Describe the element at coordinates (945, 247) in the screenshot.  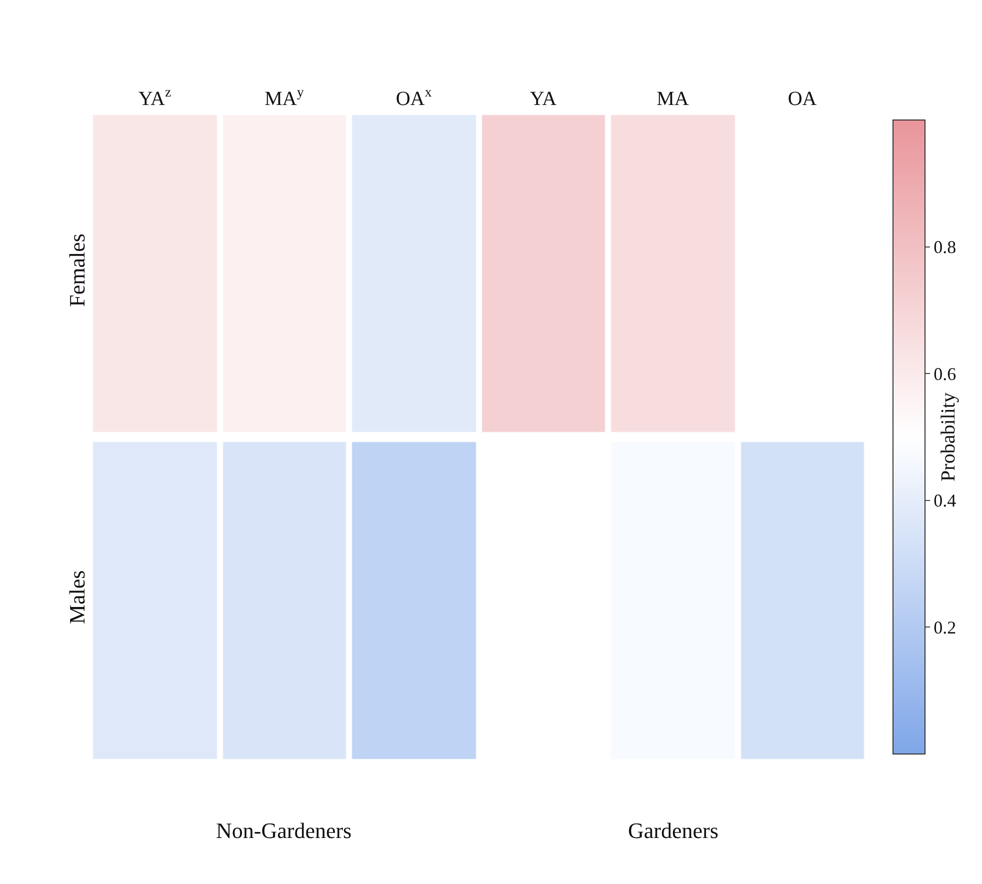
I see `color-bar-label: 0.8` at that location.